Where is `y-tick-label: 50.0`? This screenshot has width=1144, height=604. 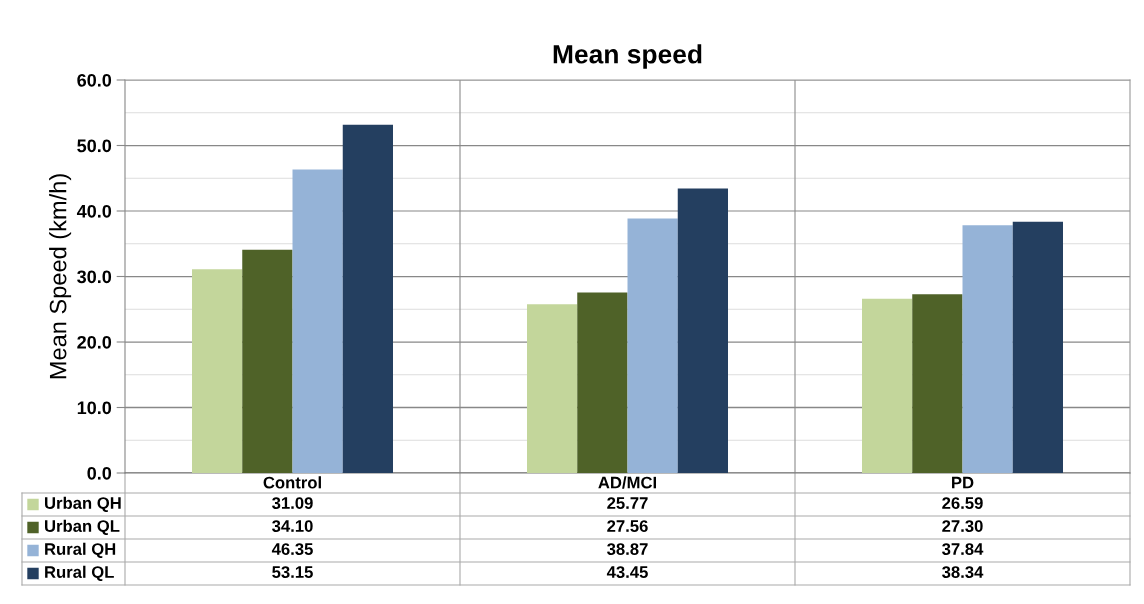 y-tick-label: 50.0 is located at coordinates (94, 146).